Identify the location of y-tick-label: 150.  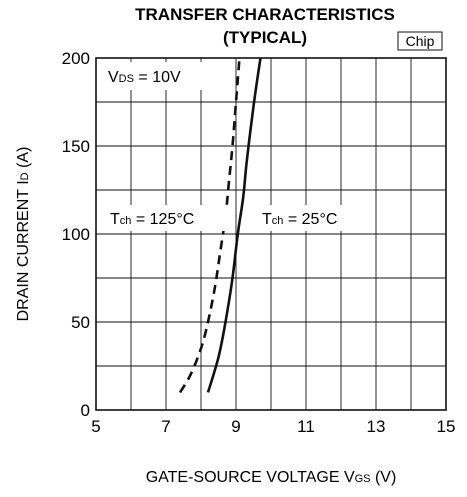
(76, 146).